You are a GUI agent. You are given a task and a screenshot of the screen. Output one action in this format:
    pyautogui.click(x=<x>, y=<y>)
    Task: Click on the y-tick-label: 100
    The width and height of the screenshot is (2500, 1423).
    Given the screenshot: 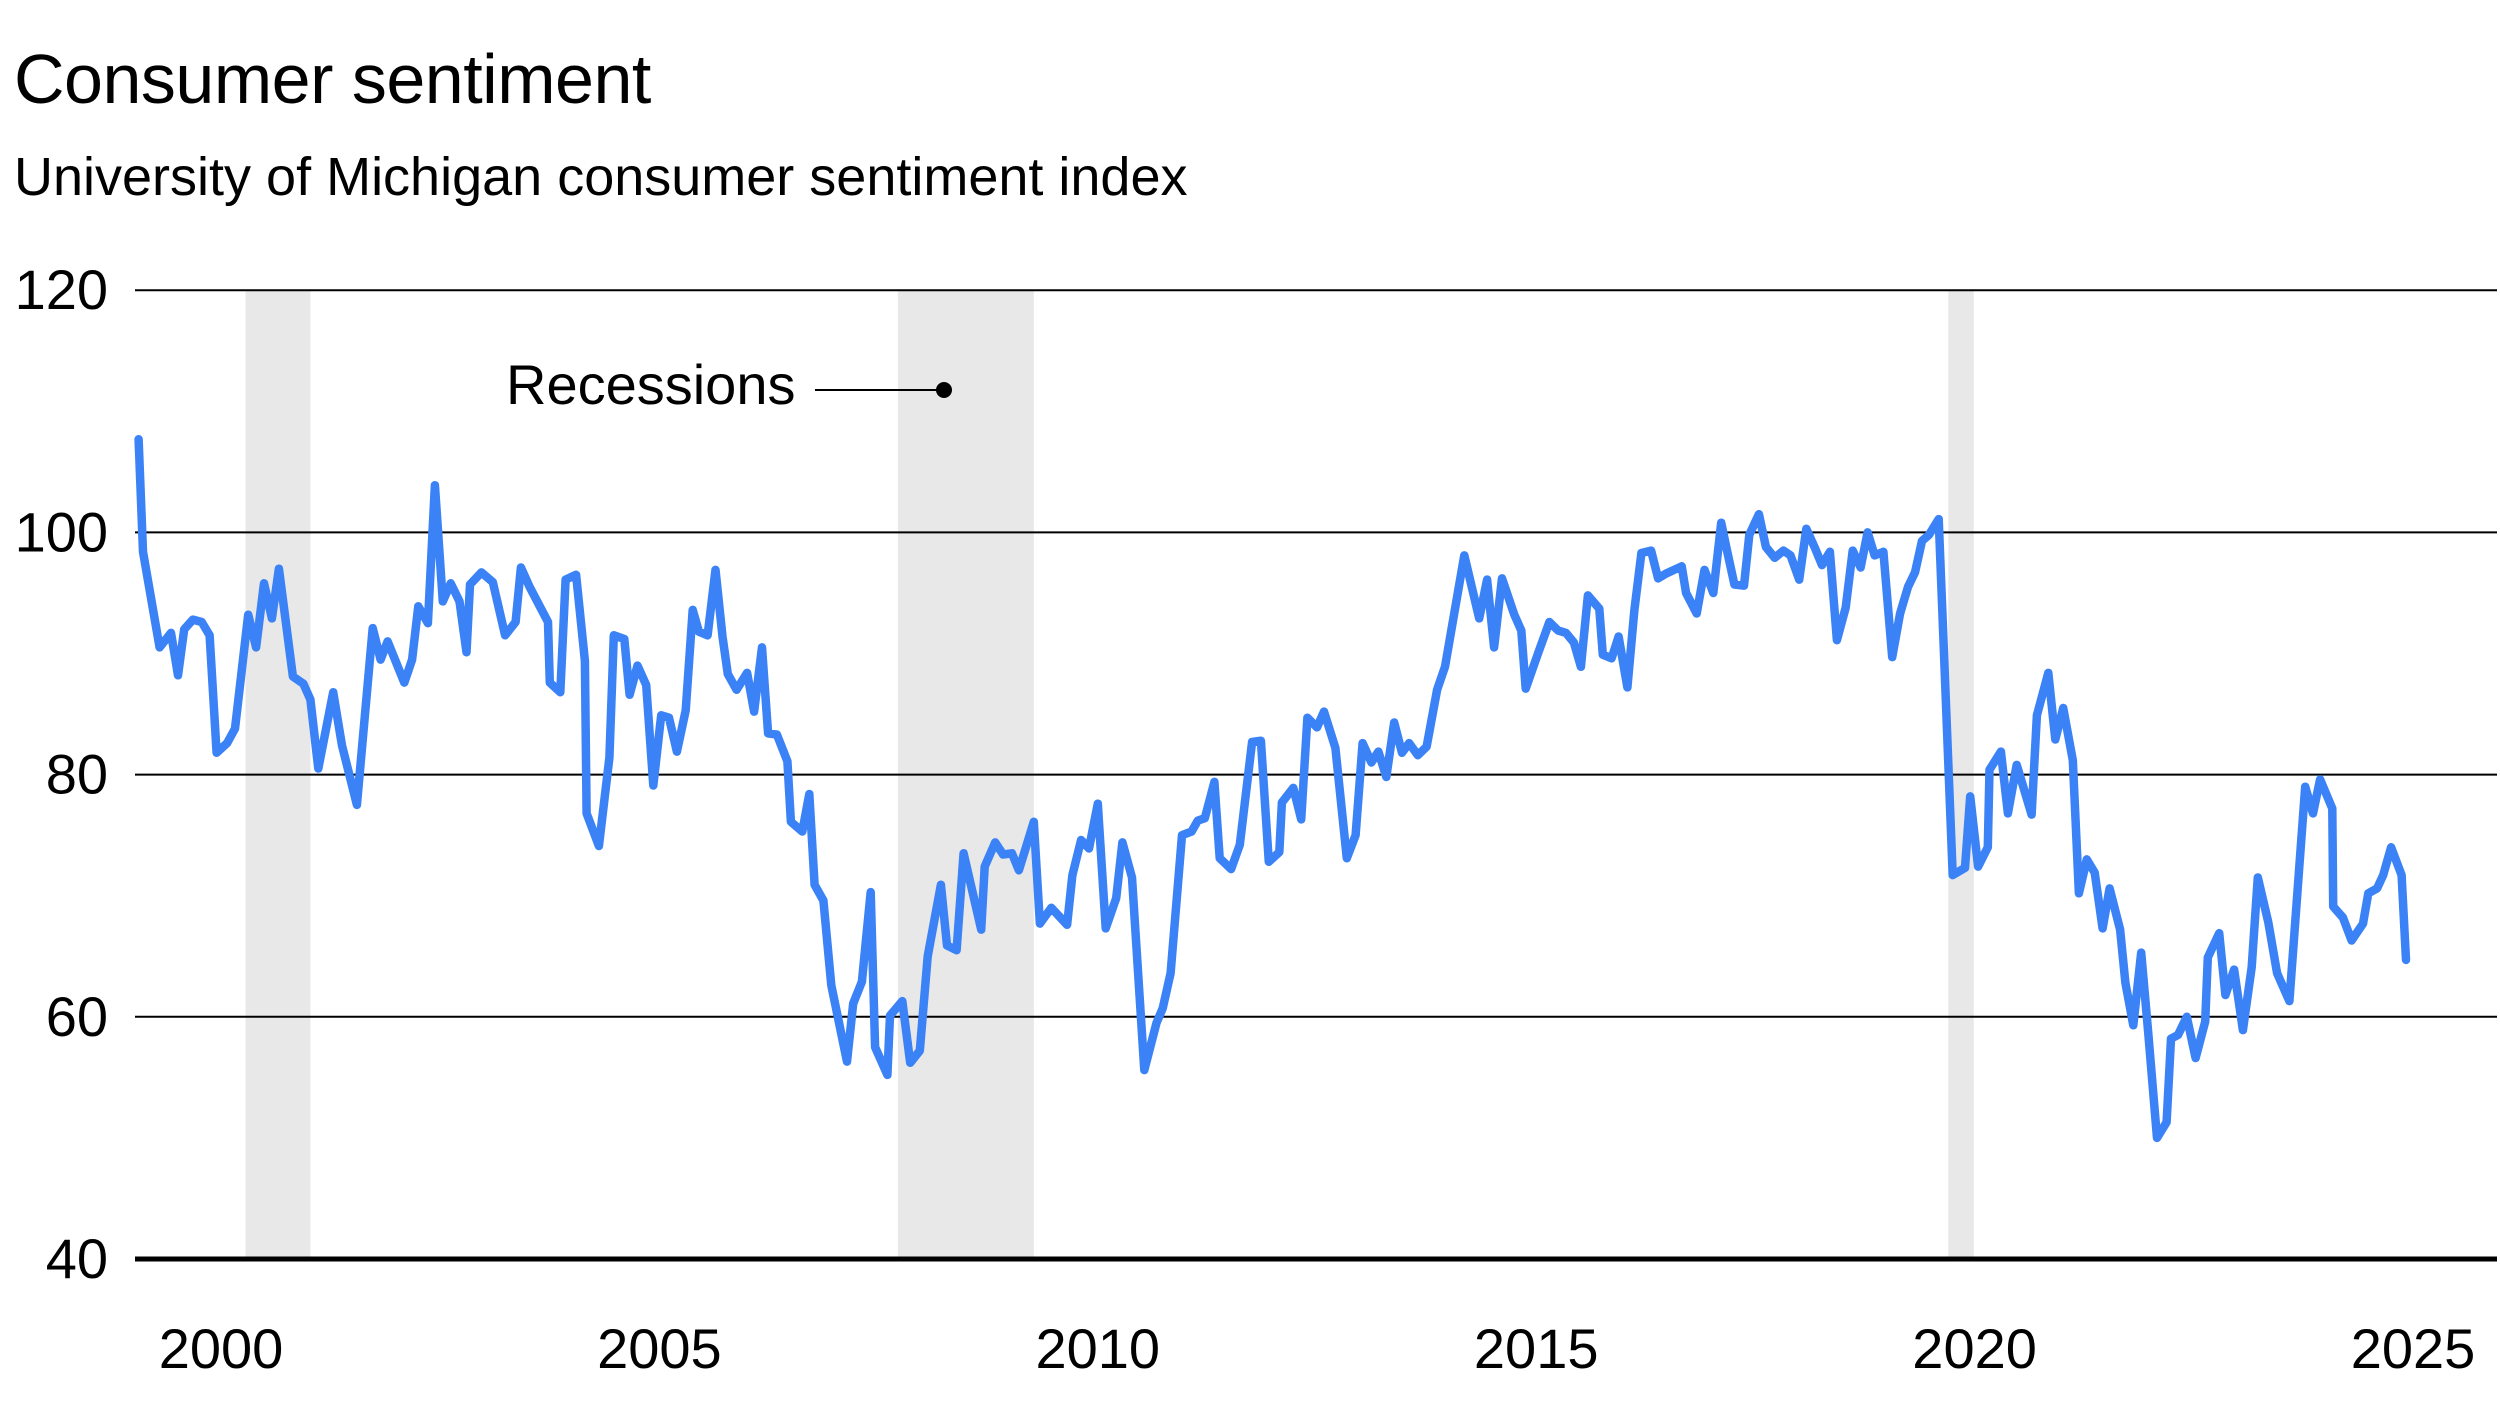 What is the action you would take?
    pyautogui.click(x=61, y=531)
    